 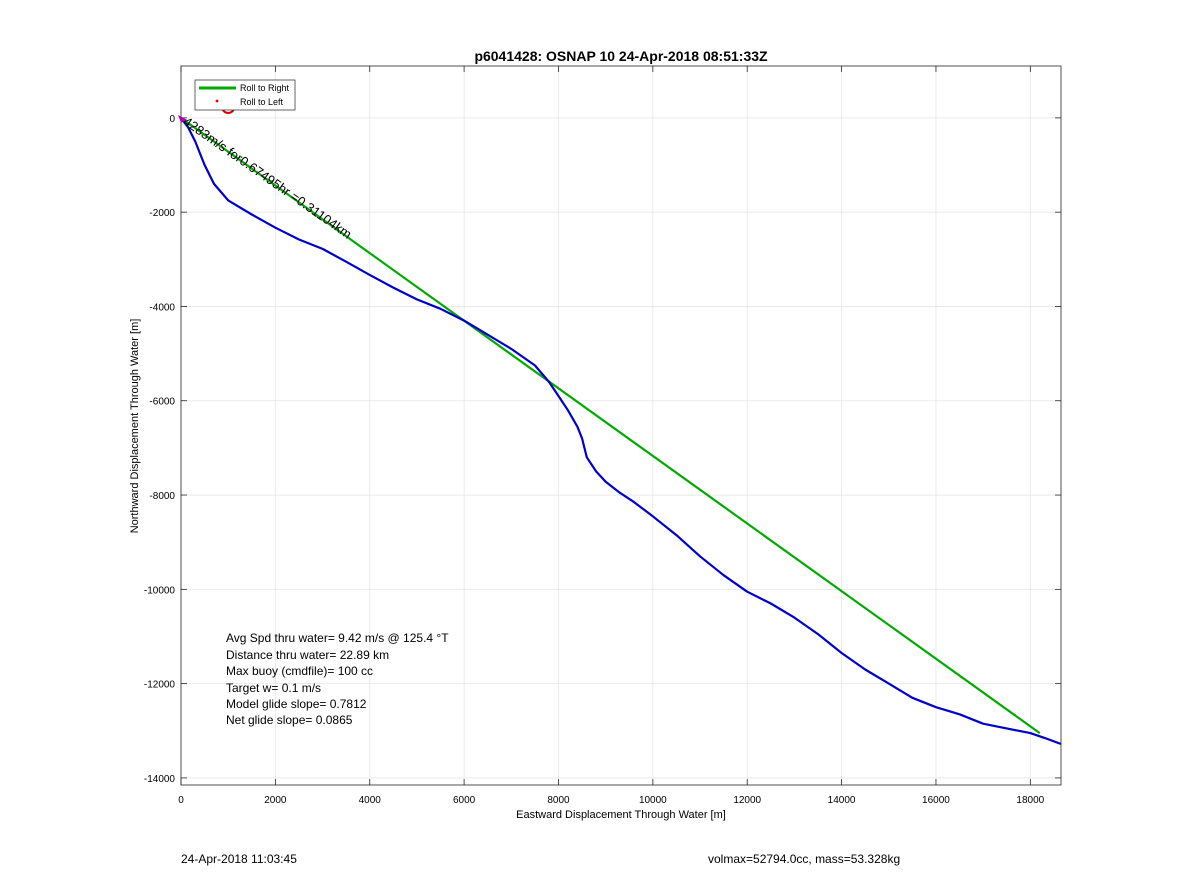 What do you see at coordinates (296, 704) in the screenshot?
I see `stat-model-glide: Model glide slope= 0.7812` at bounding box center [296, 704].